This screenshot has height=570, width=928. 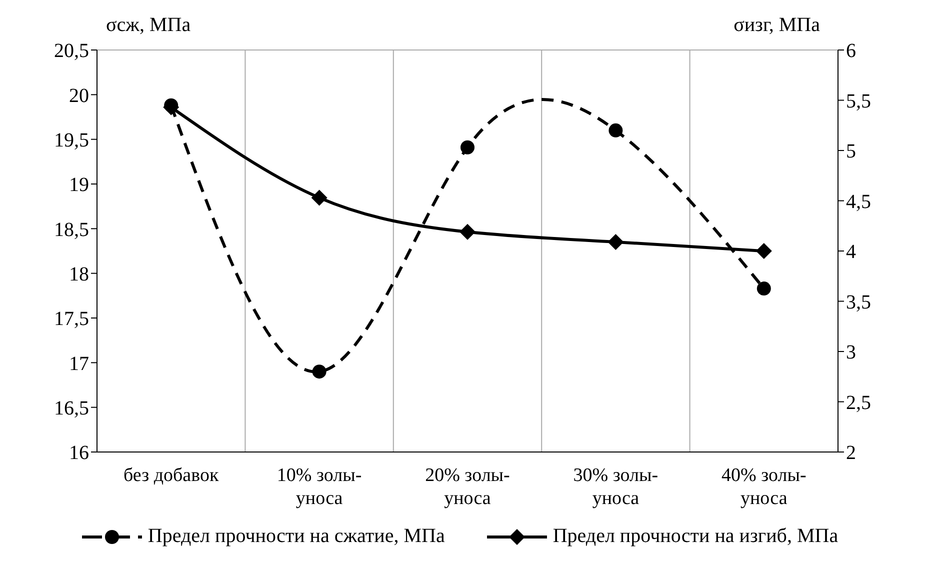 I want to click on y-tick-label: 17, so click(x=79, y=363).